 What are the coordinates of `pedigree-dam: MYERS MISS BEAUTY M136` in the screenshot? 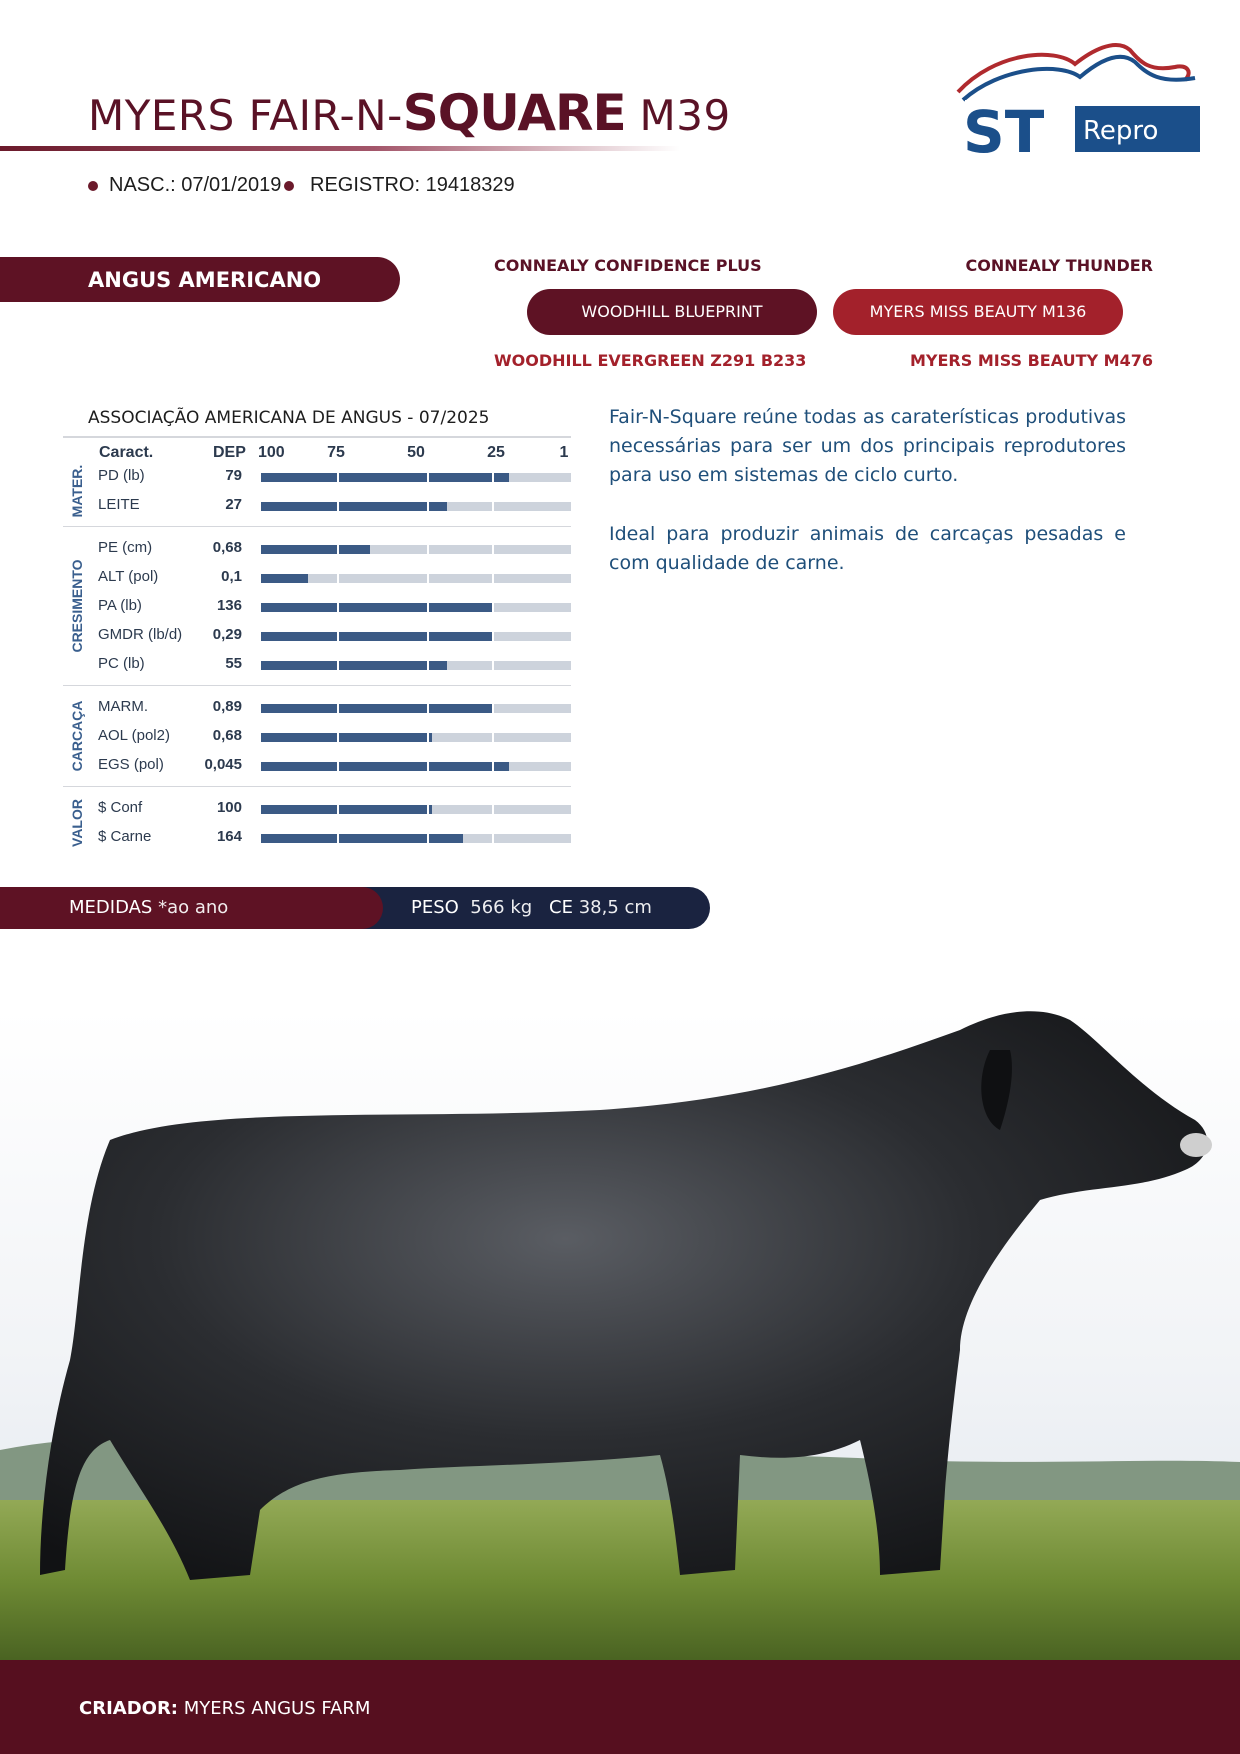 It's located at (978, 312).